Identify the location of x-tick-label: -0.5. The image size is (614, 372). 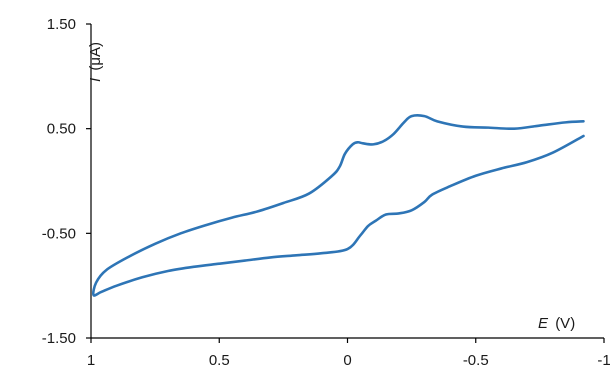
(476, 360).